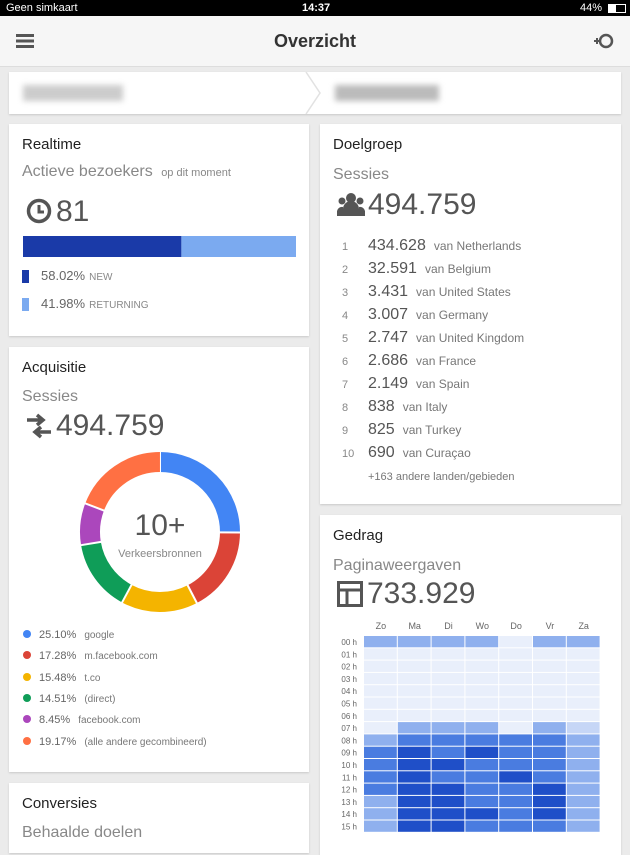 Image resolution: width=630 pixels, height=855 pixels. I want to click on sessions-value: 3.007, so click(388, 314).